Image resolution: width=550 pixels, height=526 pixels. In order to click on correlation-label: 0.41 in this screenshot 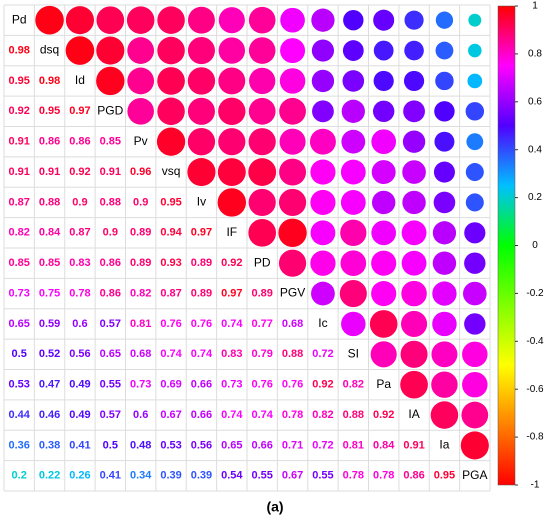, I will do `click(110, 476)`.